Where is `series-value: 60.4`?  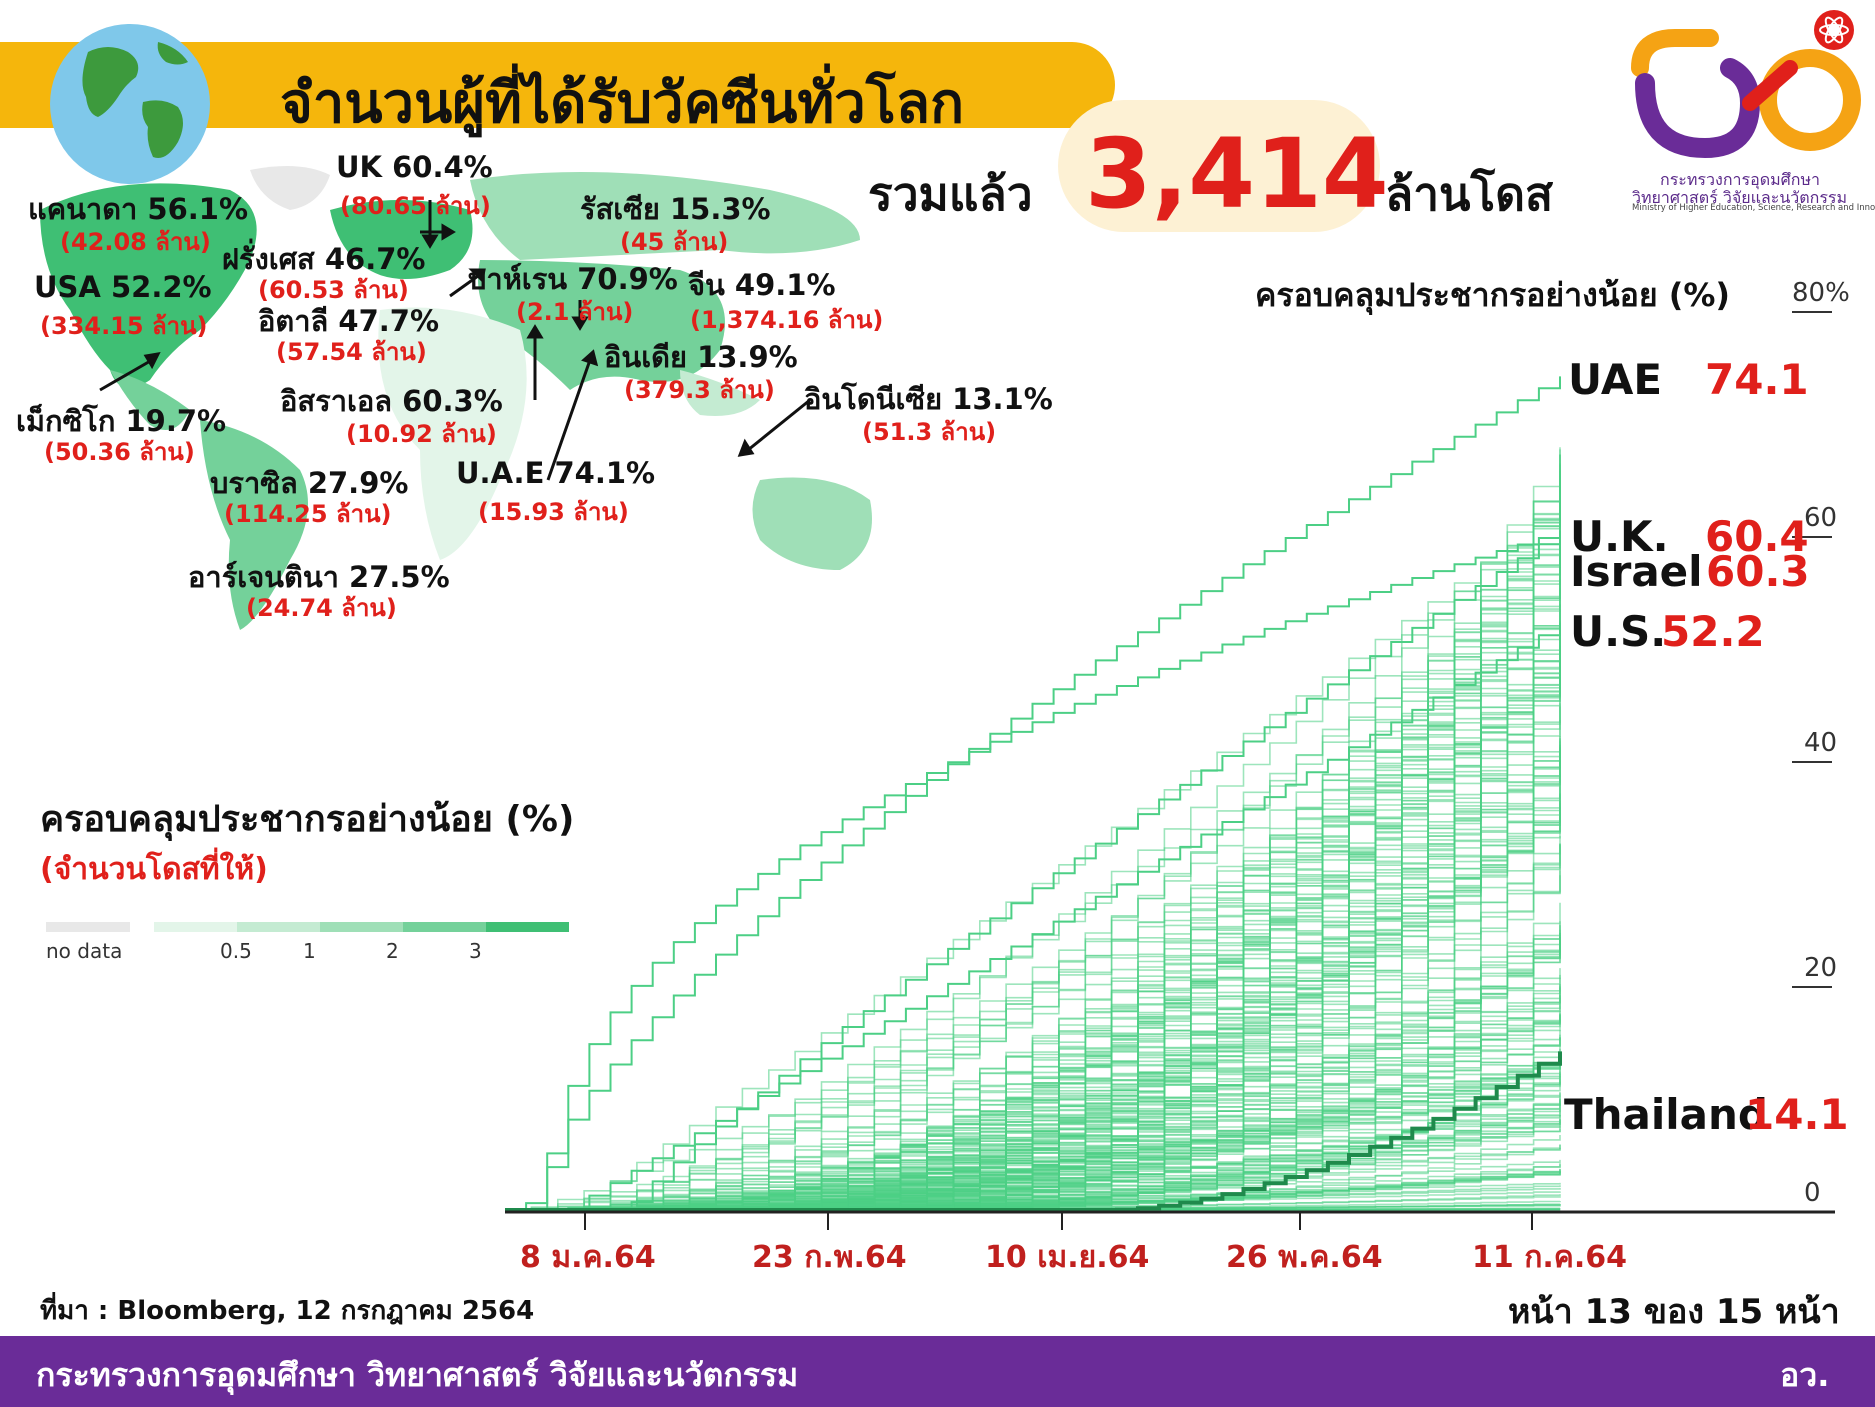 series-value: 60.4 is located at coordinates (1757, 536).